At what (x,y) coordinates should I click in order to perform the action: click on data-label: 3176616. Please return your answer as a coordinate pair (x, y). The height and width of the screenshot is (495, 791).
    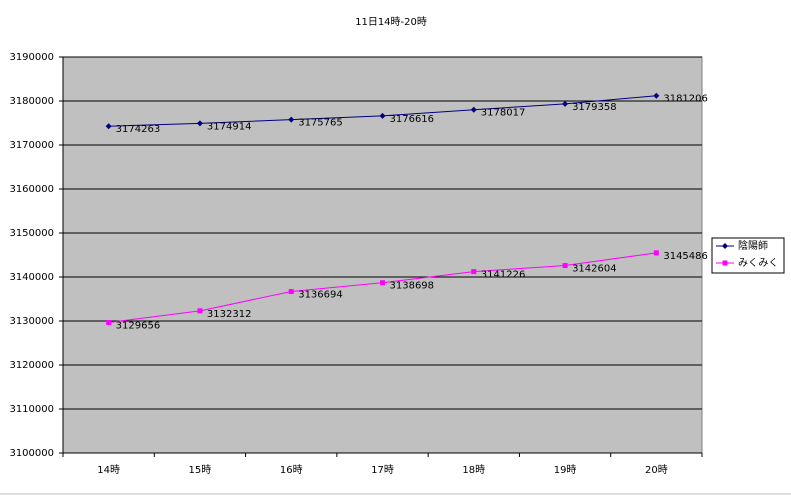
    Looking at the image, I should click on (412, 119).